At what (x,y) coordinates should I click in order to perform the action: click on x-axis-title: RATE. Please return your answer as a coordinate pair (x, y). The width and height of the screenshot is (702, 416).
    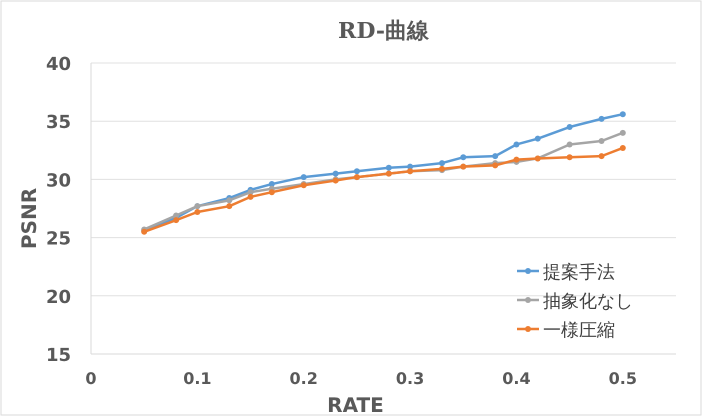
    Looking at the image, I should click on (355, 404).